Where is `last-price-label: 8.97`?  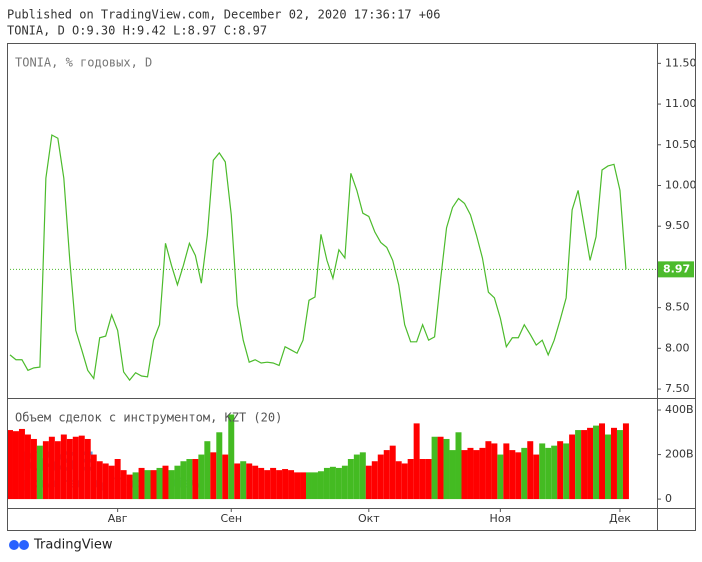
last-price-label: 8.97 is located at coordinates (676, 268).